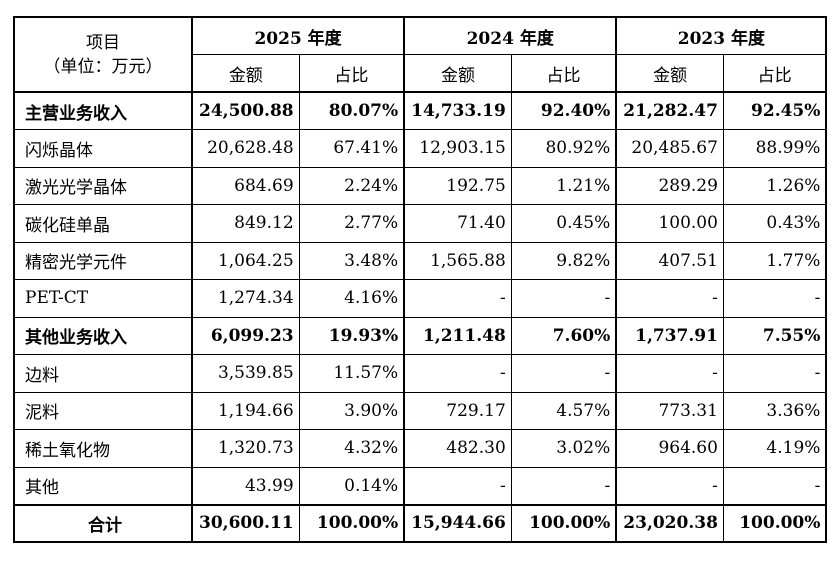  I want to click on amount-cell: 1,064.25, so click(245, 260).